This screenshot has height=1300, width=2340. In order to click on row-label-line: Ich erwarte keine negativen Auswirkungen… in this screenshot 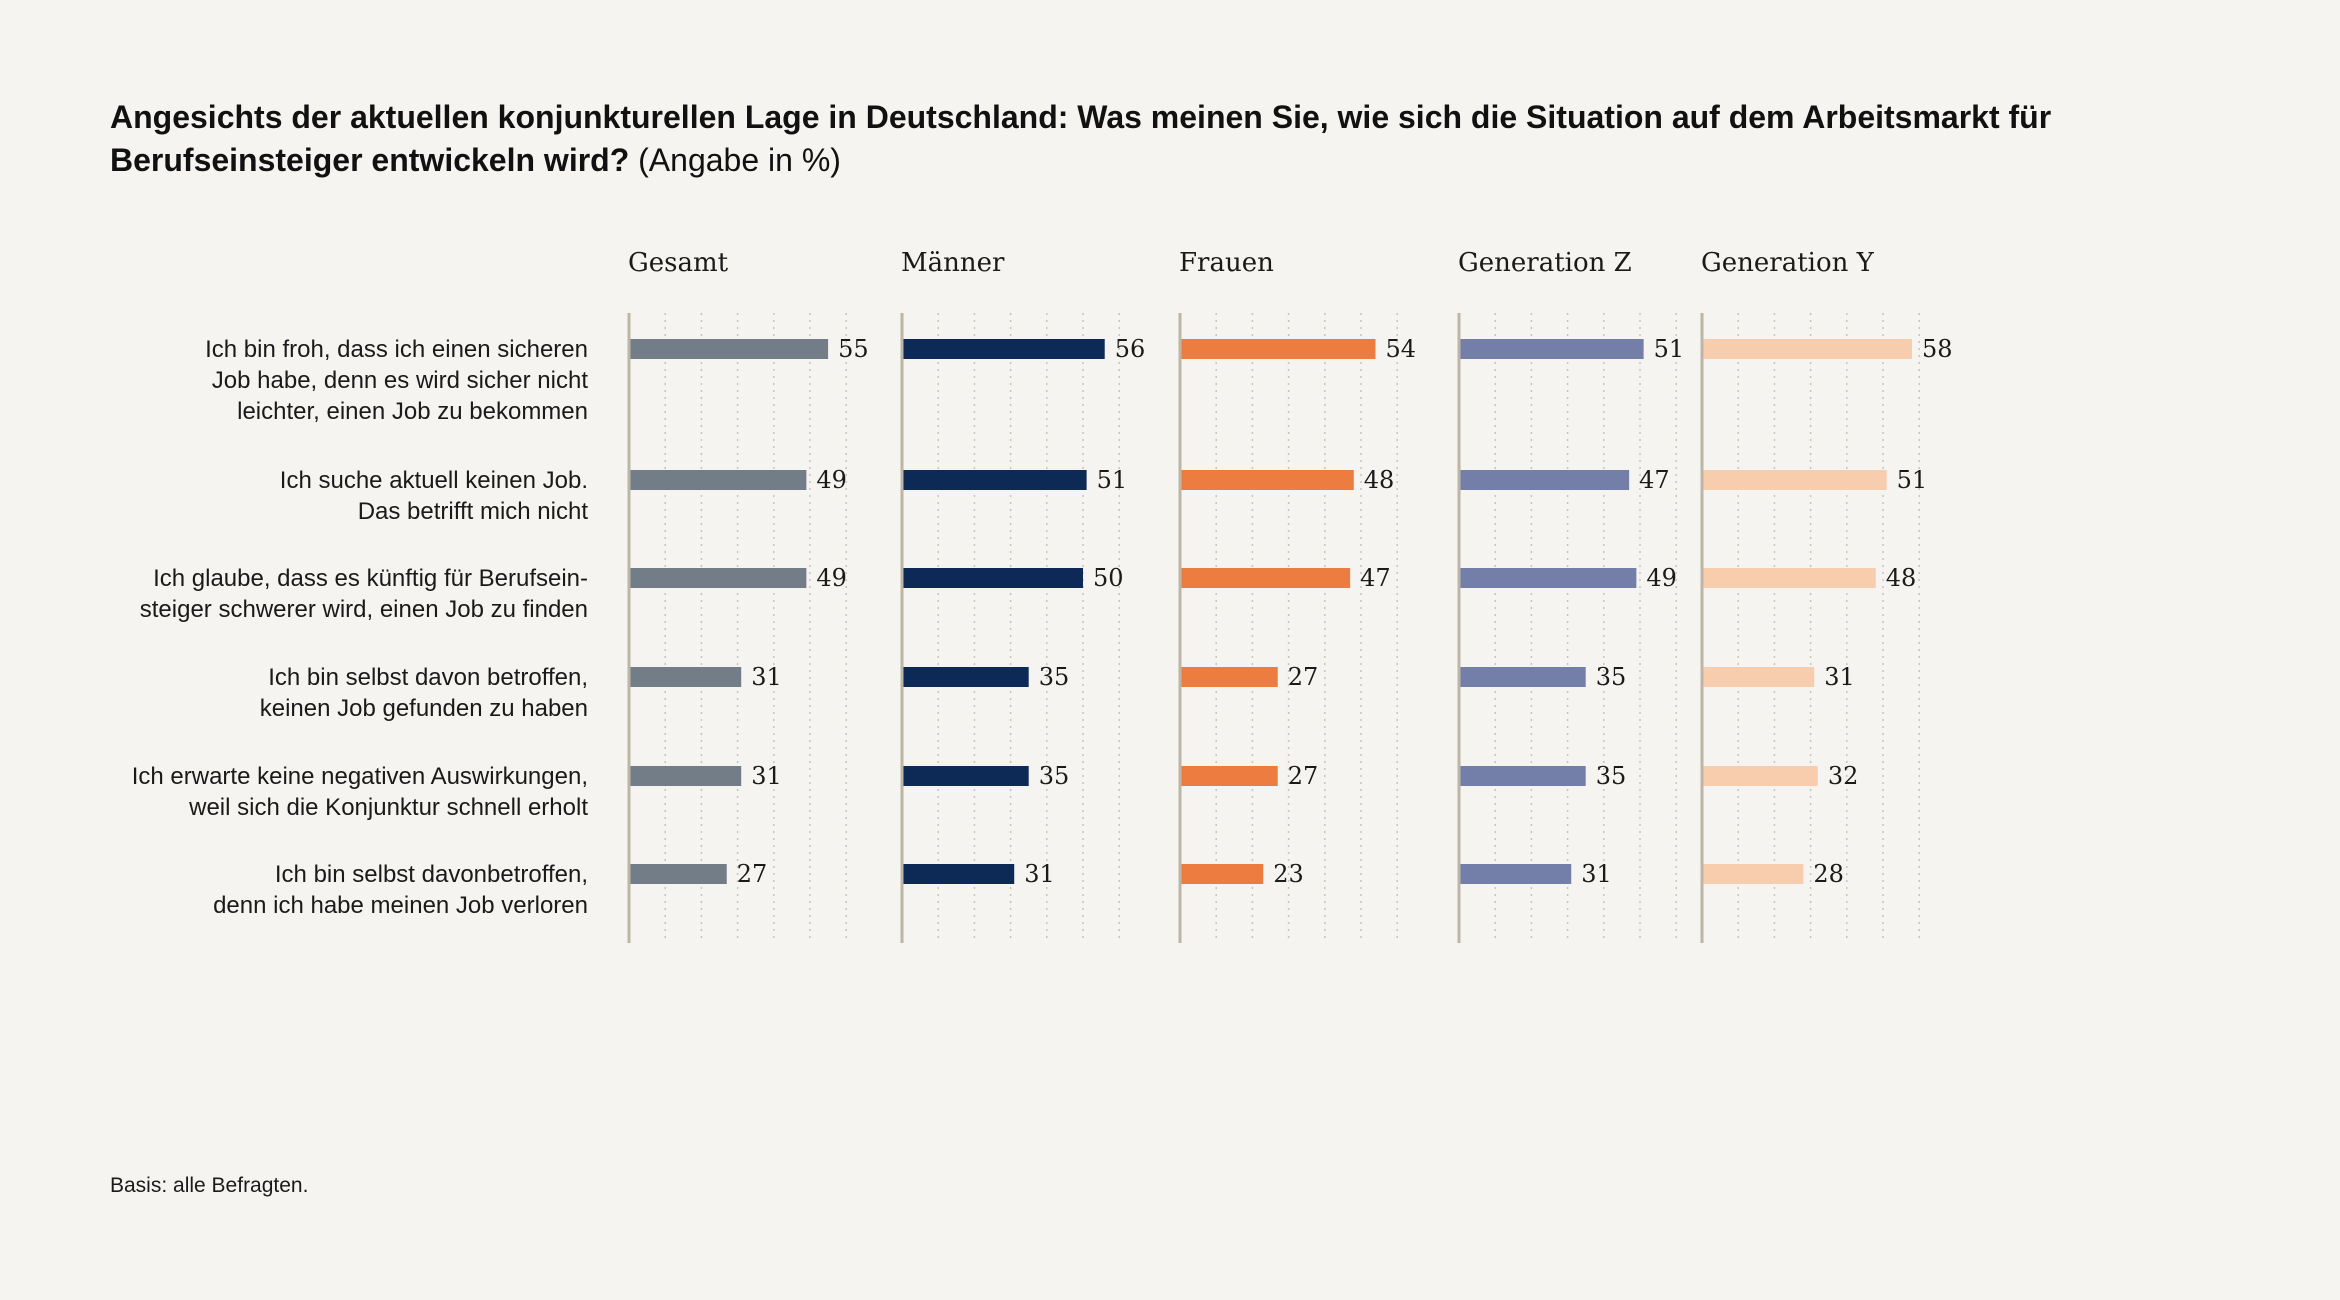, I will do `click(360, 776)`.